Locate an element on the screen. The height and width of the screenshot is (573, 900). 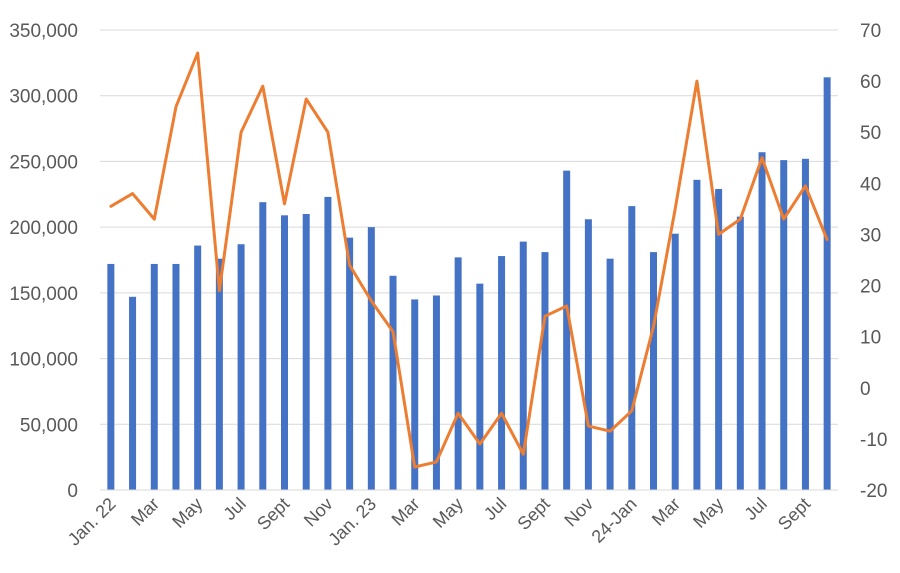
y-right-tick-label: 40 is located at coordinates (870, 184).